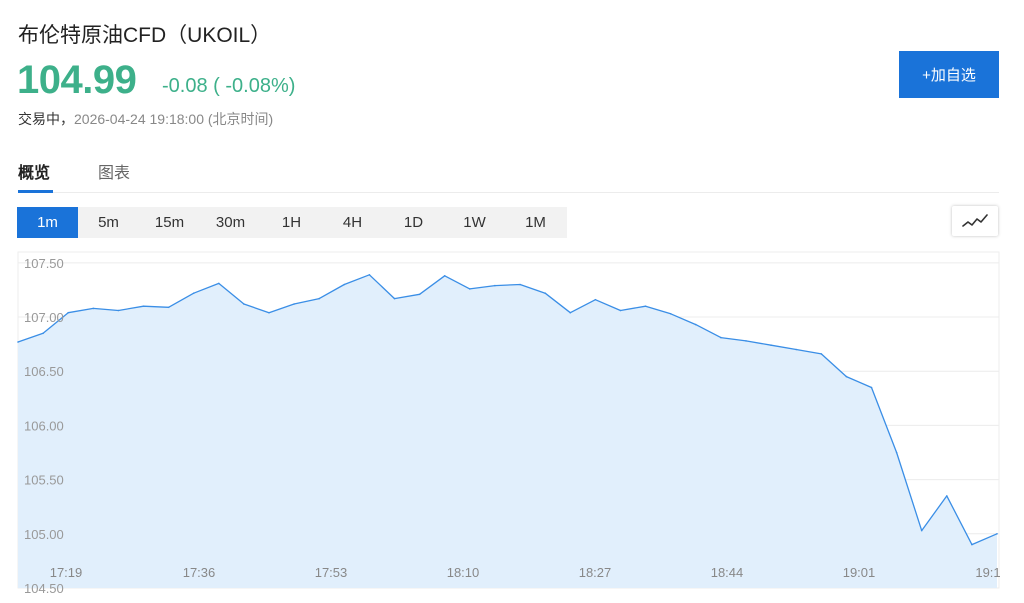 The image size is (1024, 603). What do you see at coordinates (46, 119) in the screenshot?
I see `status-label: 交易中，` at bounding box center [46, 119].